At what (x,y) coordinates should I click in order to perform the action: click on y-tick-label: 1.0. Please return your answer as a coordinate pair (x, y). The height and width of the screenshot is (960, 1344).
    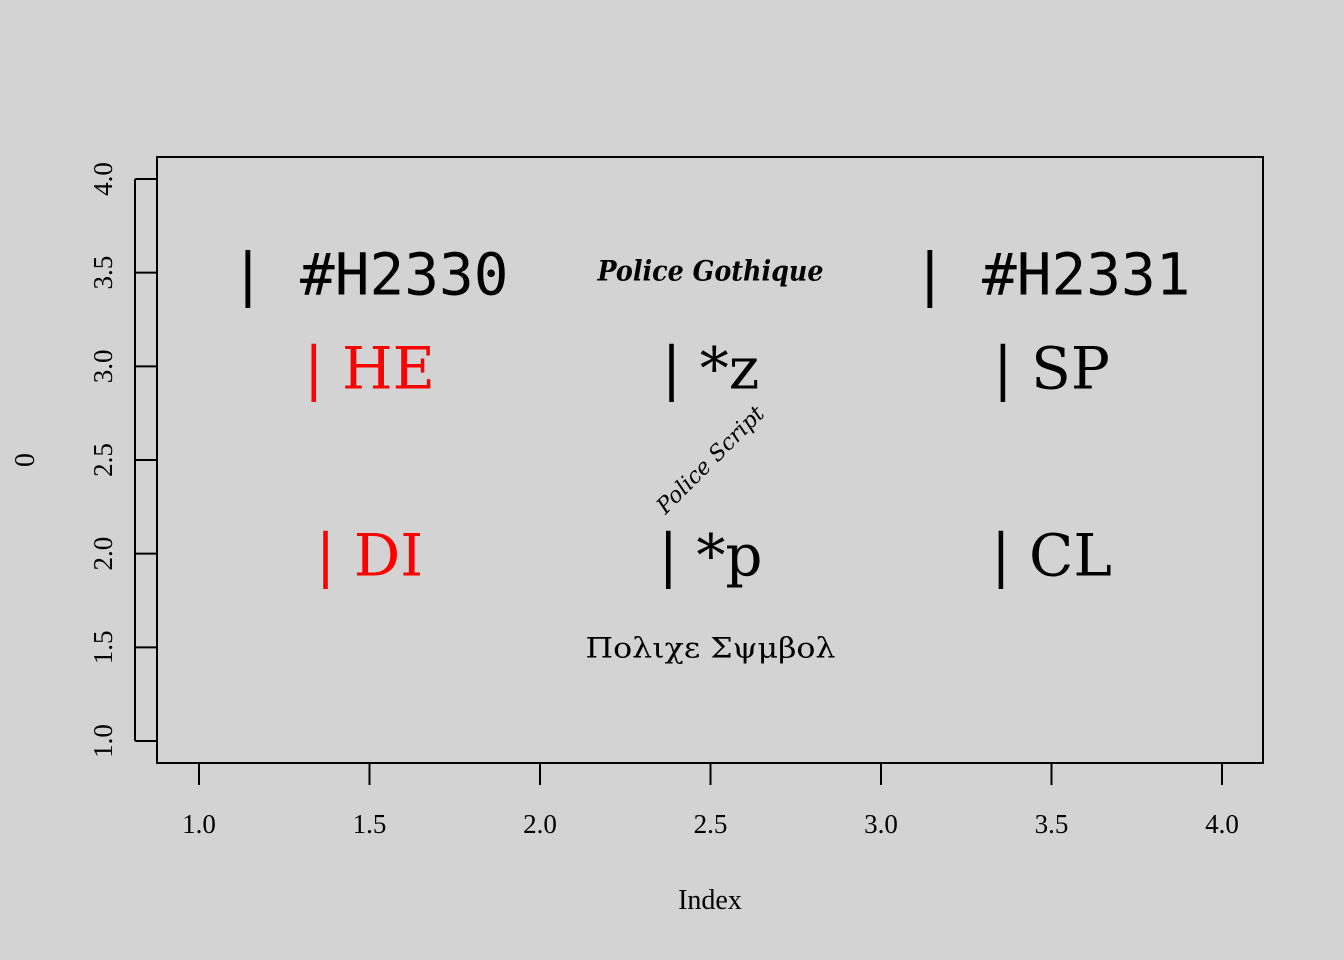
    Looking at the image, I should click on (103, 741).